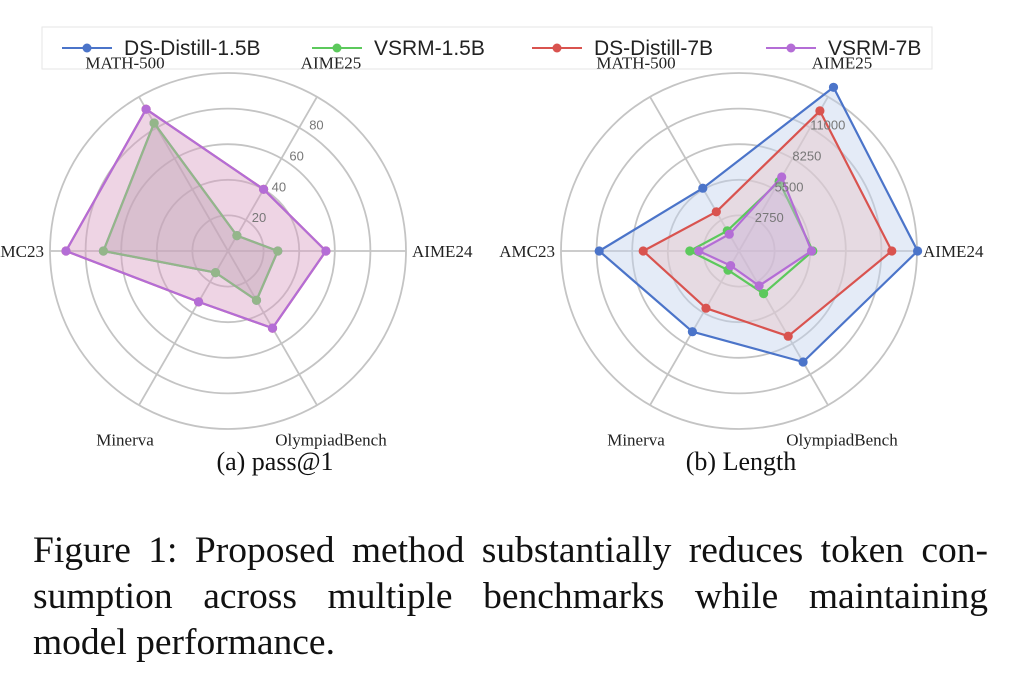  Describe the element at coordinates (918, 251) in the screenshot. I see `data-point-ds-distill-1-5b-aime24` at that location.